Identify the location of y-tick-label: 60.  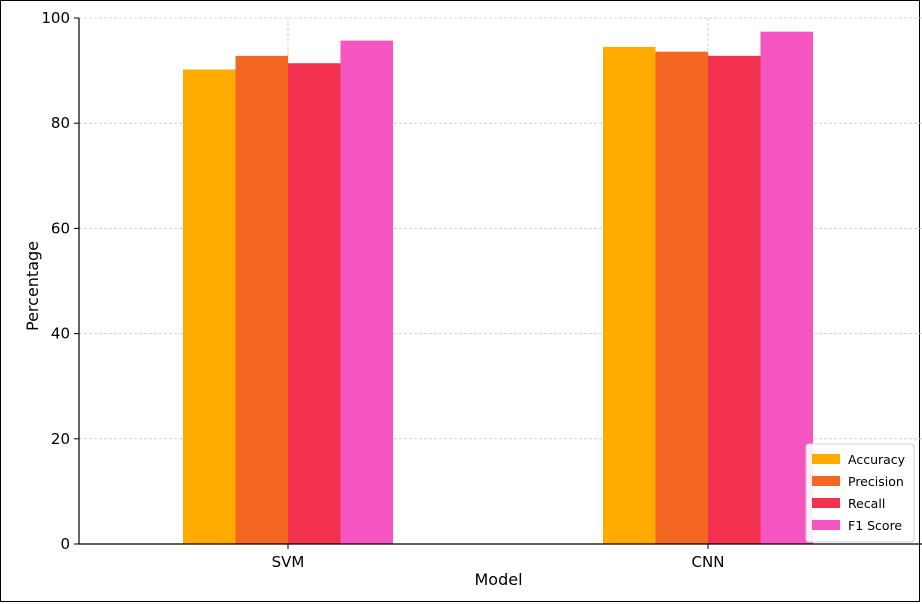
(60, 228).